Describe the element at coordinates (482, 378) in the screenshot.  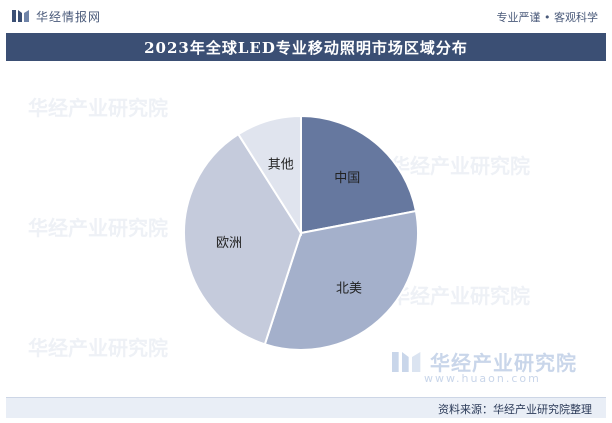
I see `watermark-url: www.huaon.com` at that location.